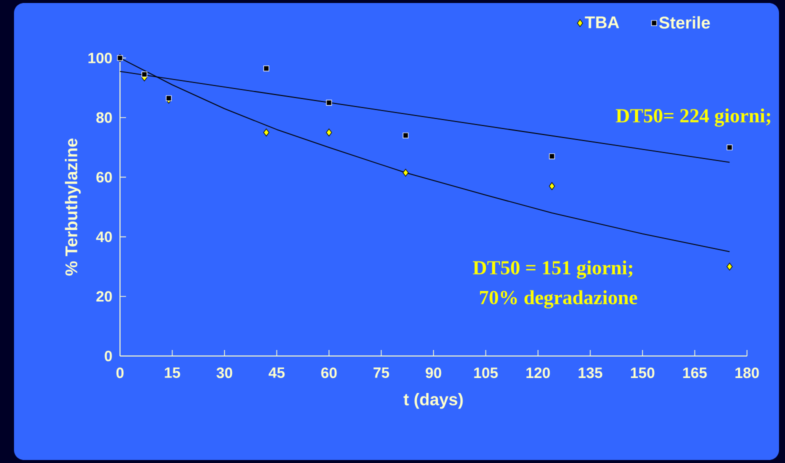  What do you see at coordinates (695, 373) in the screenshot?
I see `x-tick-label: 165` at bounding box center [695, 373].